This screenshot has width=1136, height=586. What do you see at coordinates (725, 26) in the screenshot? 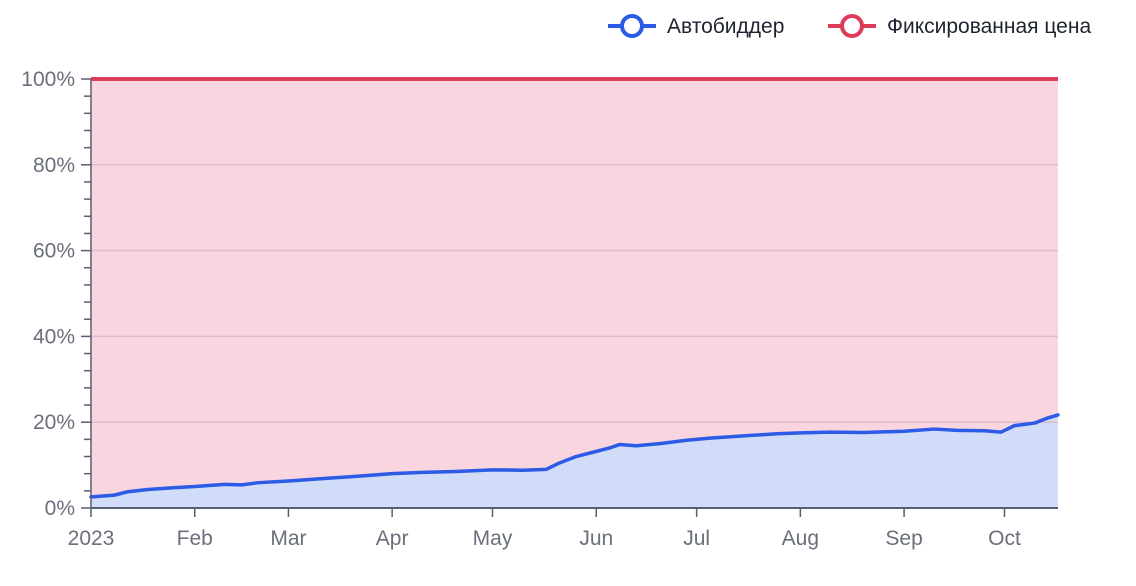
I see `legend-label: Автобиддер` at bounding box center [725, 26].